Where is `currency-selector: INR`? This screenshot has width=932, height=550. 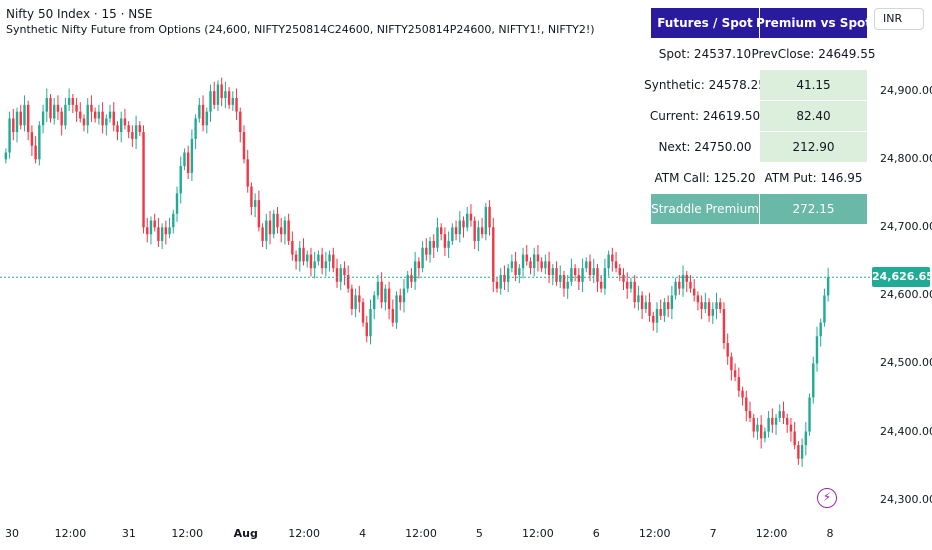 currency-selector: INR is located at coordinates (899, 19).